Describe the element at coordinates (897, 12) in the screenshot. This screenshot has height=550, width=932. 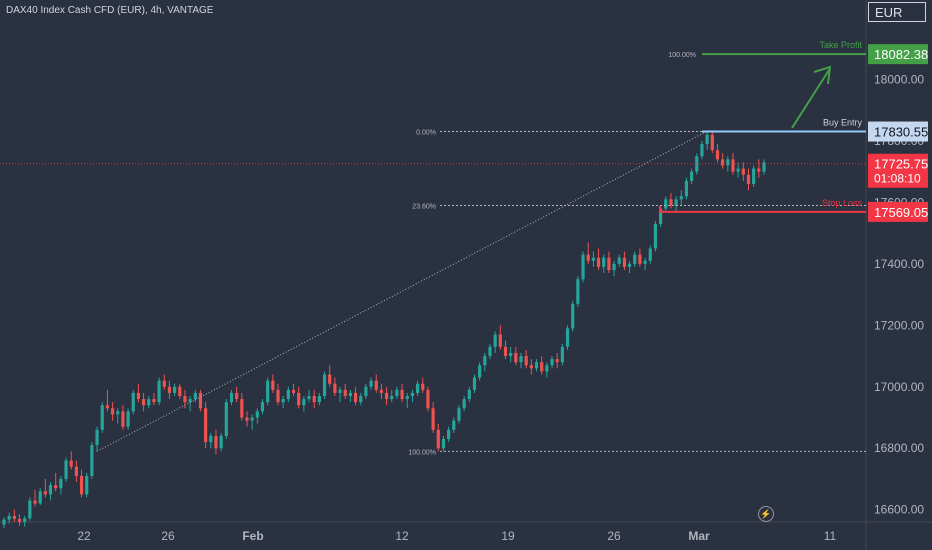
I see `currency-selector: EUR` at that location.